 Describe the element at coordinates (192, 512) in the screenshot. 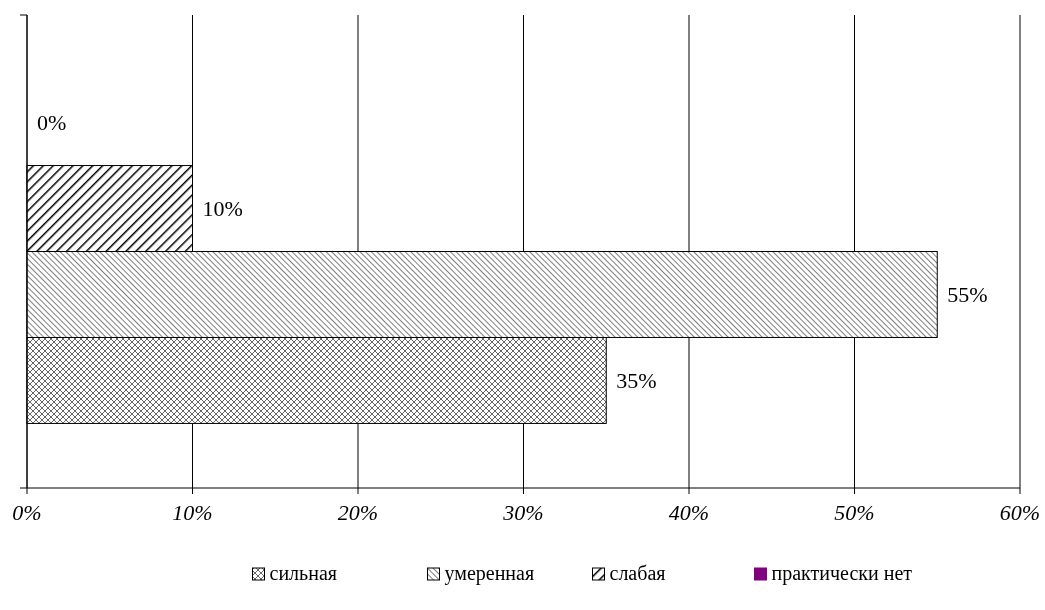

I see `x-tick-label: 10%` at that location.